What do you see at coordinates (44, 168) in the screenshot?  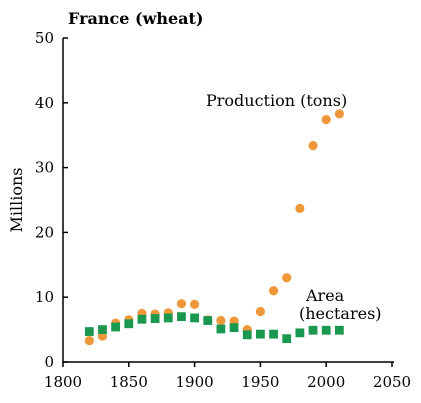 I see `y-tick-label: 30` at bounding box center [44, 168].